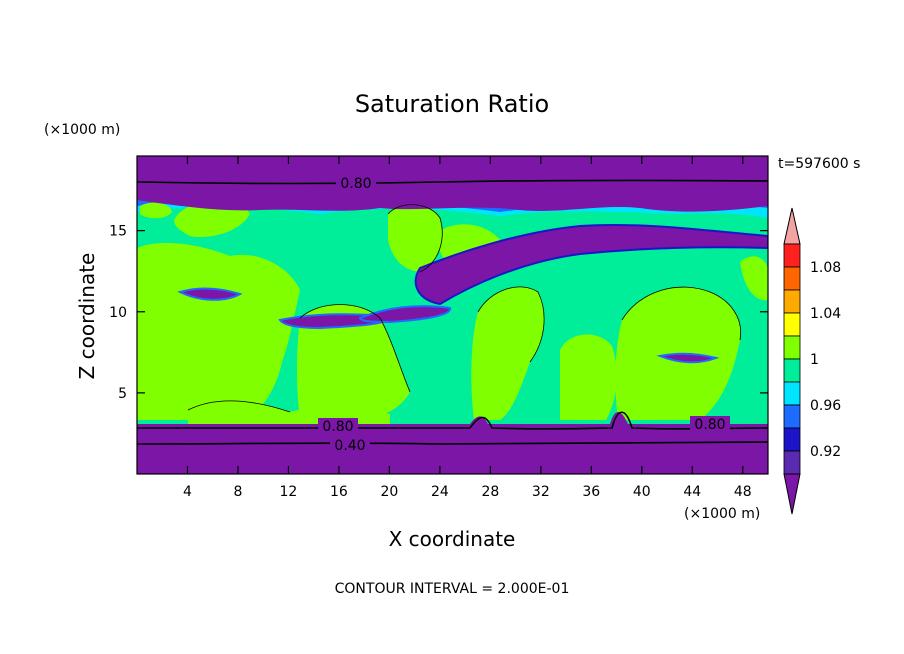 This screenshot has width=904, height=654. I want to click on x-tick-label-36: 36, so click(591, 492).